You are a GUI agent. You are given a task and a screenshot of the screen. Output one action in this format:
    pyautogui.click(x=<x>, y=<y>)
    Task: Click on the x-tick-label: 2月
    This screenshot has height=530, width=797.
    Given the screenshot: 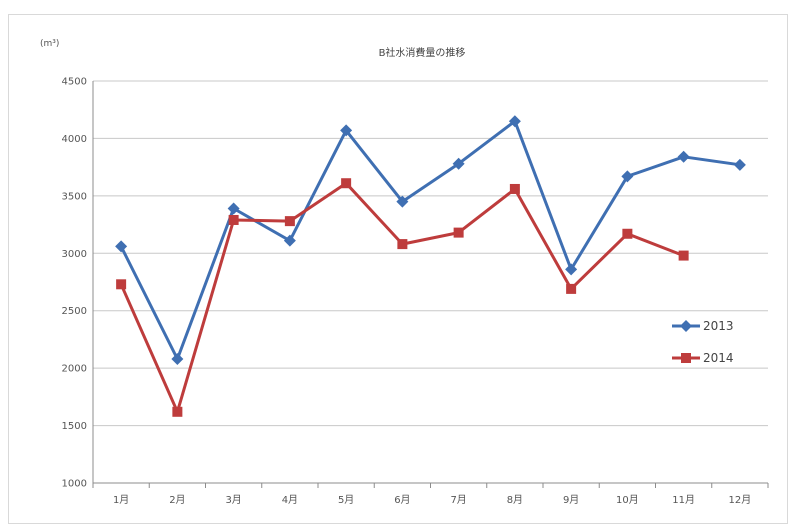 What is the action you would take?
    pyautogui.click(x=177, y=500)
    